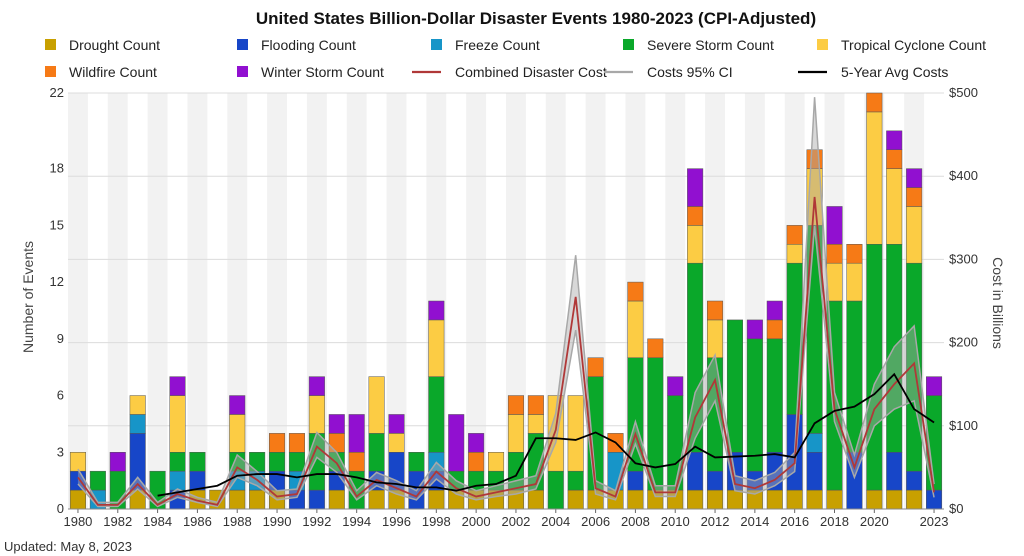  What do you see at coordinates (854, 254) in the screenshot?
I see `bar-wildfire-count-2019` at bounding box center [854, 254].